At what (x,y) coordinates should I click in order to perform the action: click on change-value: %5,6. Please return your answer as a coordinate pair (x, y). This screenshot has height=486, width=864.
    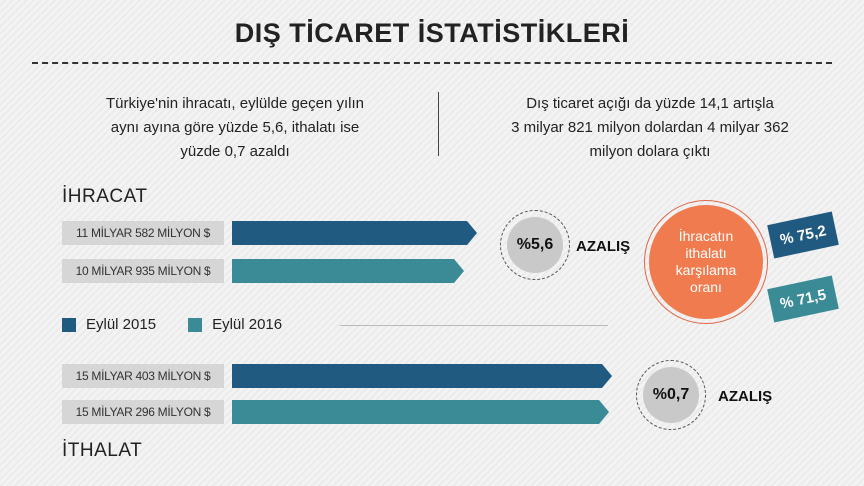
    Looking at the image, I should click on (535, 245).